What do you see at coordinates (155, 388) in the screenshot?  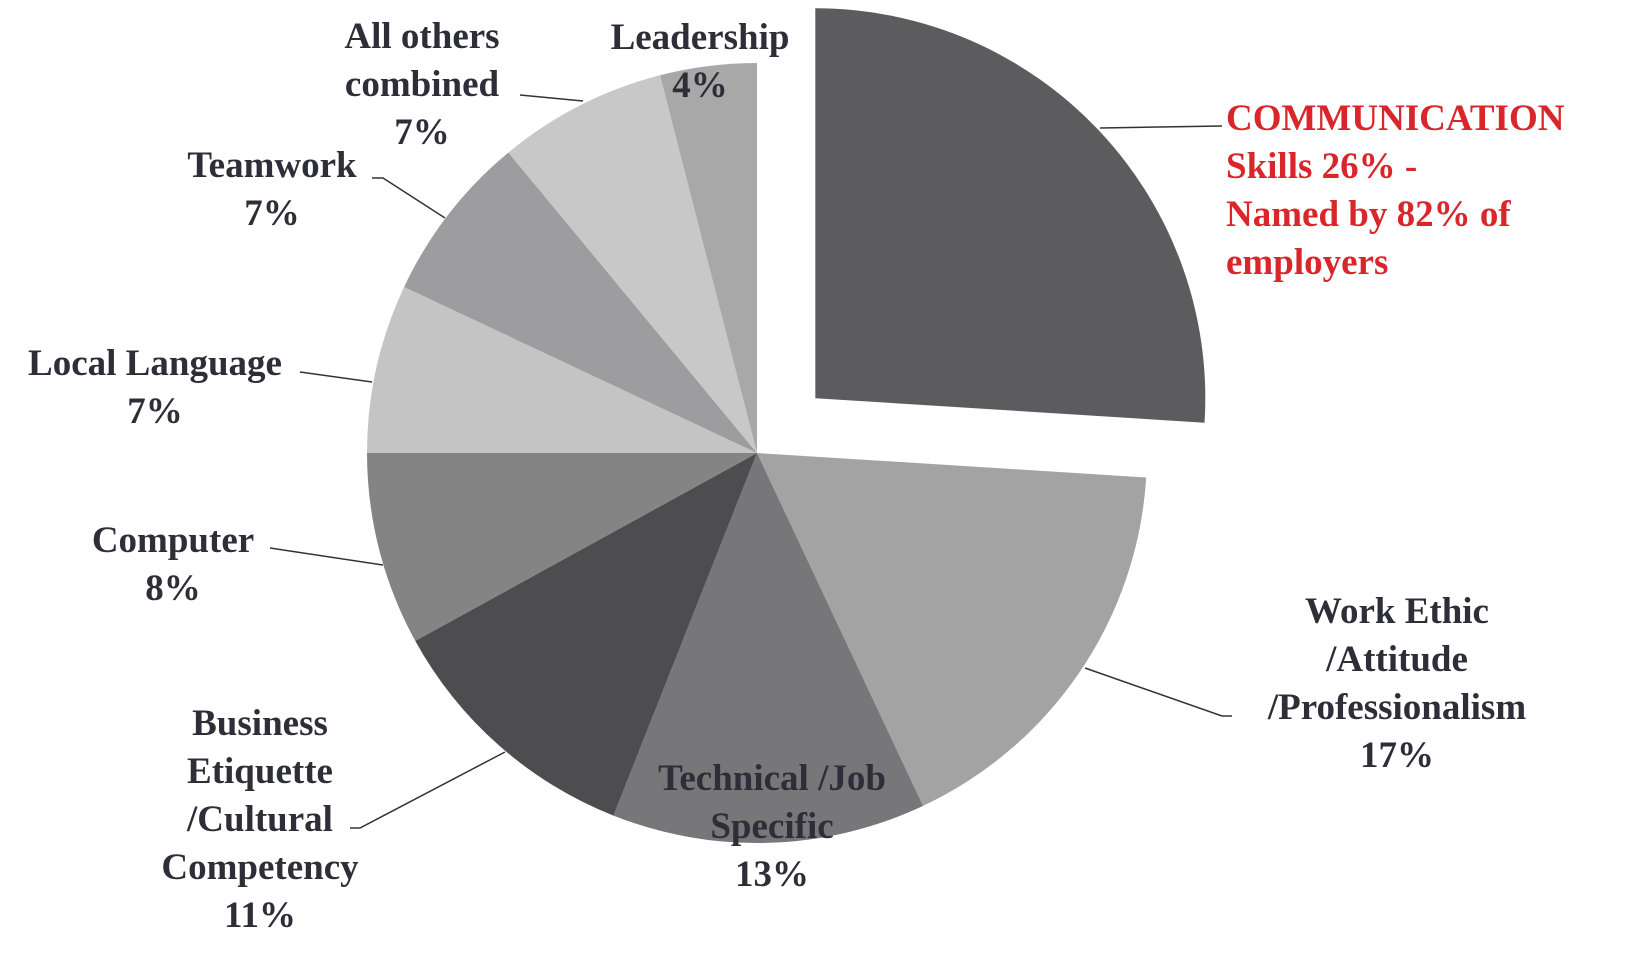 I see `slice-label: Local Language 7%` at bounding box center [155, 388].